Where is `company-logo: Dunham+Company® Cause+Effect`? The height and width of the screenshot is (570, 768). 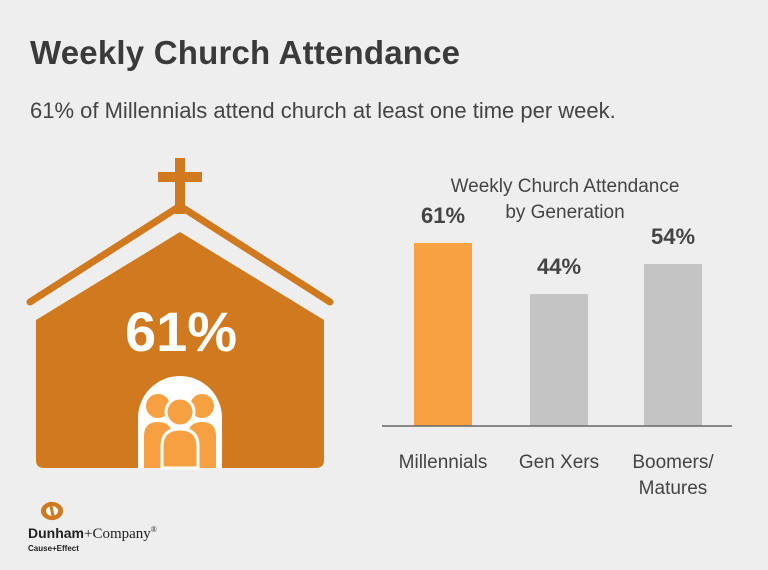 company-logo: Dunham+Company® Cause+Effect is located at coordinates (128, 530).